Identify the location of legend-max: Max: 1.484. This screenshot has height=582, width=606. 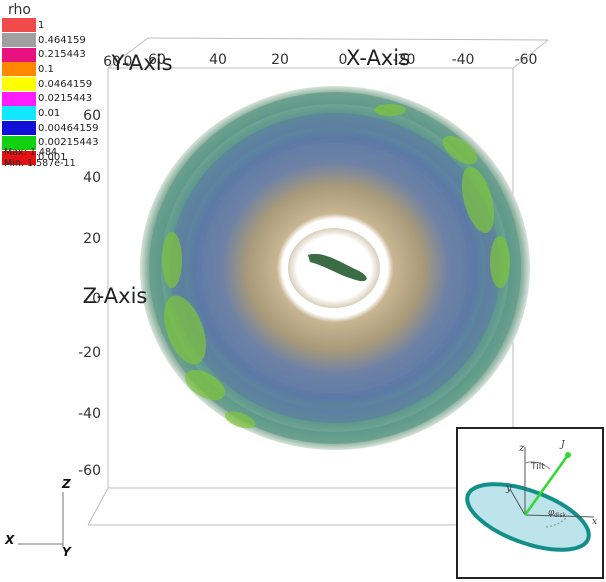
(31, 152).